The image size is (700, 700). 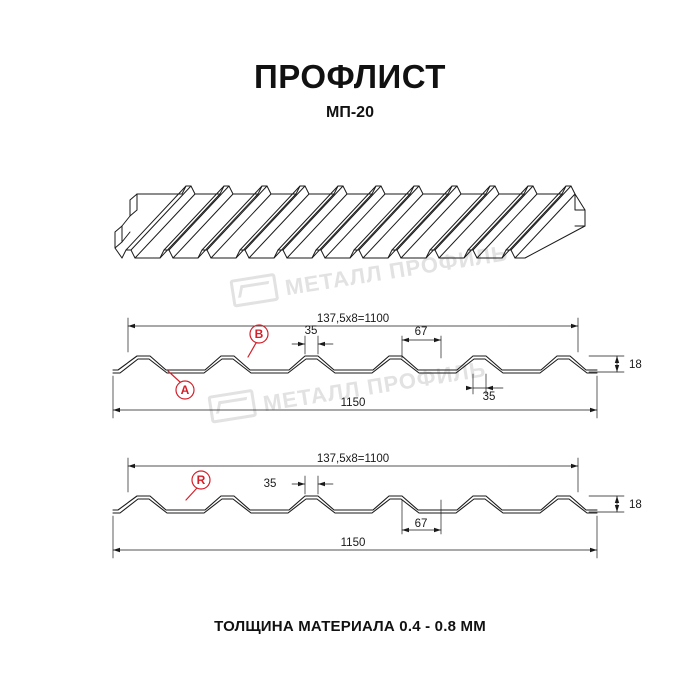 I want to click on profile-section-top, so click(x=368, y=368).